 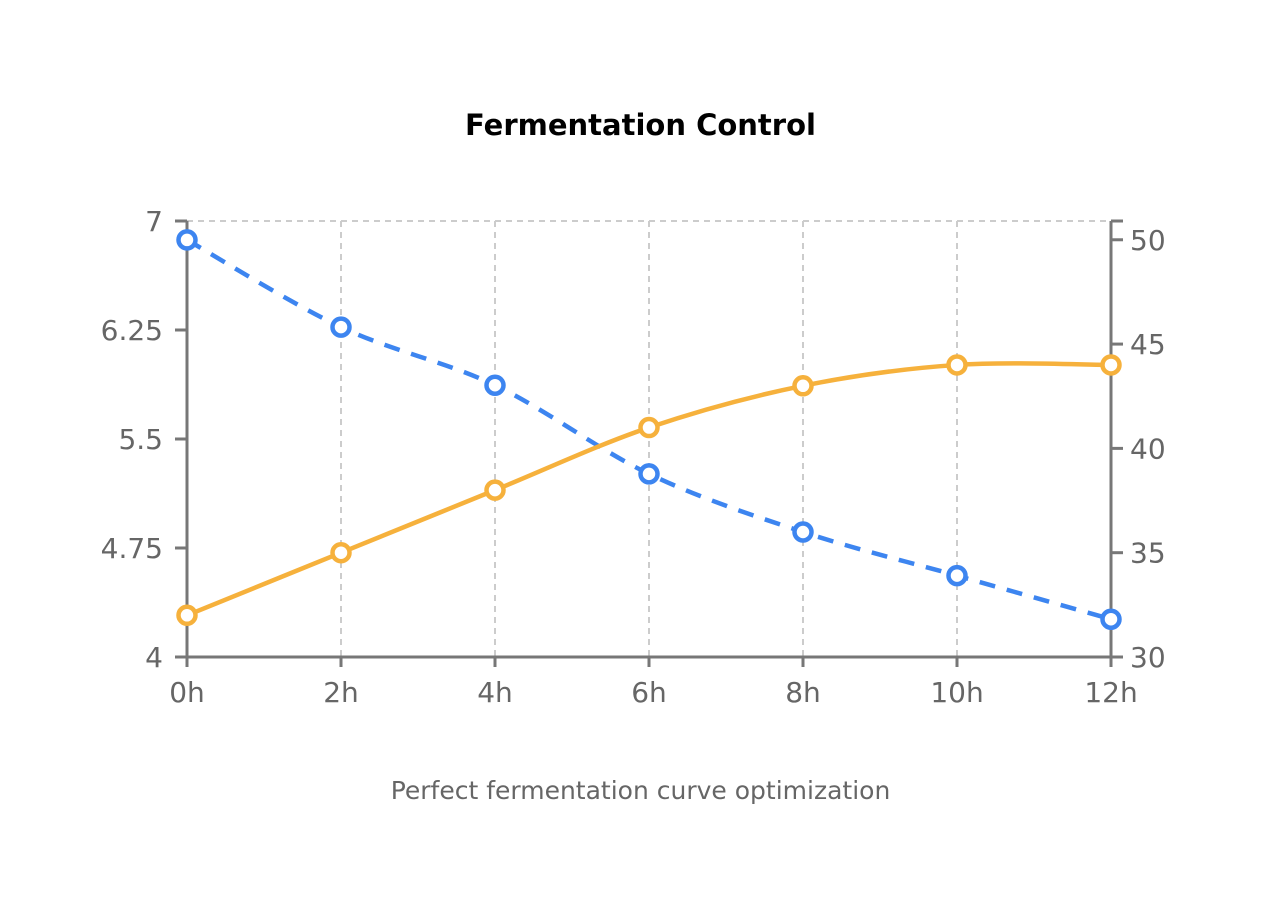 I want to click on chart-title: Fermentation Control, so click(x=640, y=125).